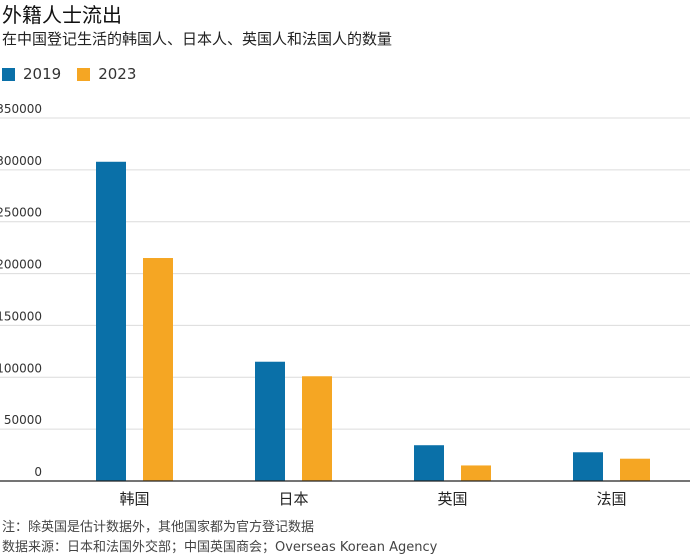  What do you see at coordinates (293, 499) in the screenshot?
I see `x-tick-label: 日本` at bounding box center [293, 499].